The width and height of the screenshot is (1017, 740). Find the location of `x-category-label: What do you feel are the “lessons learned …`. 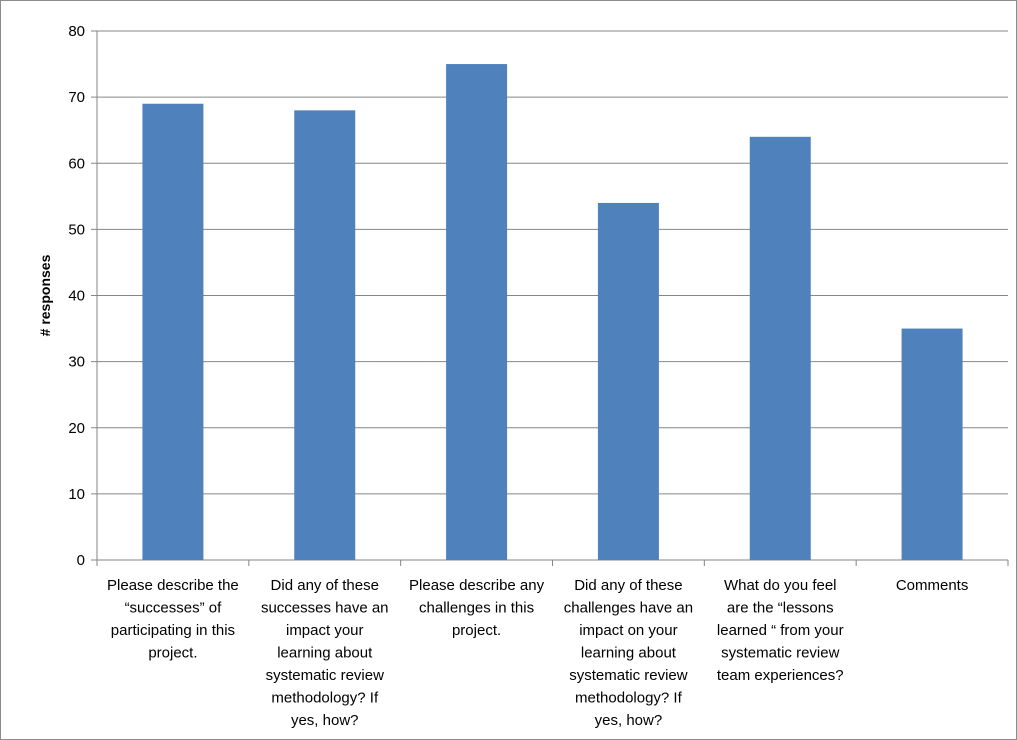

x-category-label: What do you feel are the “lessons learned … is located at coordinates (780, 630).